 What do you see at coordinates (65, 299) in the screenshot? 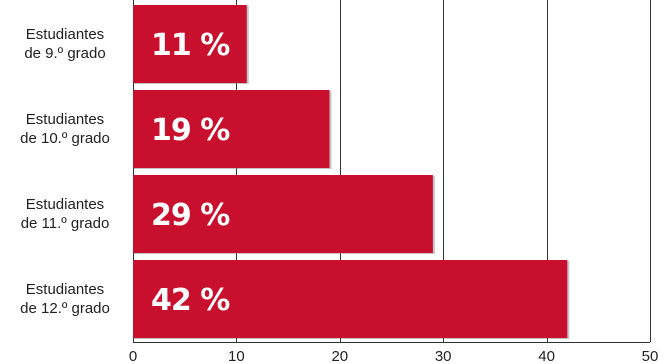
I see `category-label-3: Estudiantes de 12.º grado` at bounding box center [65, 299].